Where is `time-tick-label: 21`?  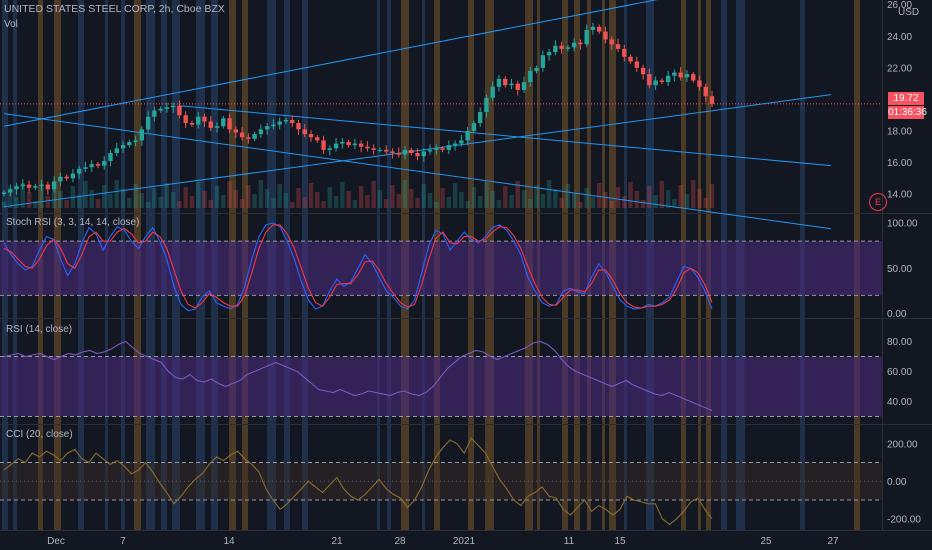
time-tick-label: 21 is located at coordinates (337, 541).